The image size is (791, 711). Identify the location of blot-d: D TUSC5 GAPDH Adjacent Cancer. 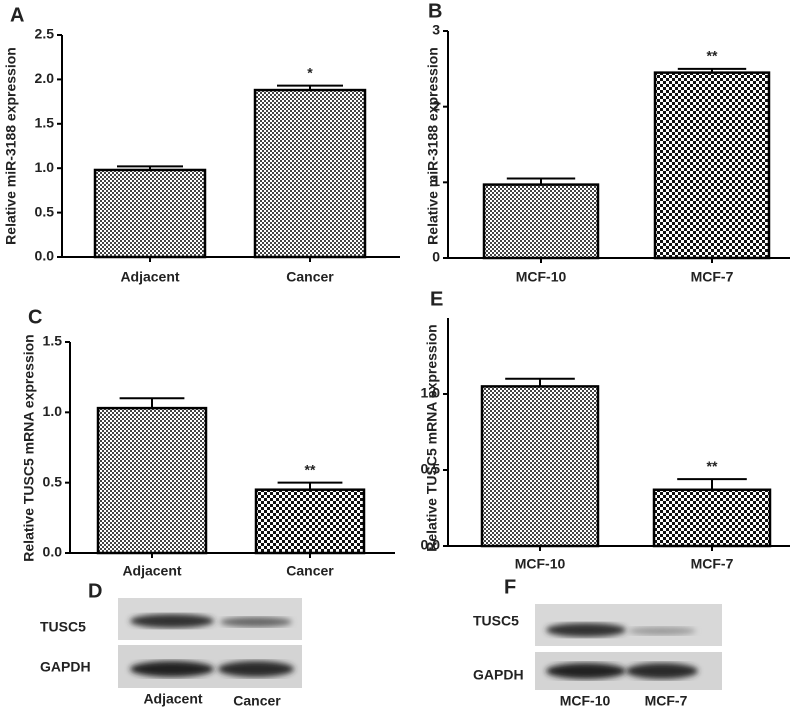
(171, 644).